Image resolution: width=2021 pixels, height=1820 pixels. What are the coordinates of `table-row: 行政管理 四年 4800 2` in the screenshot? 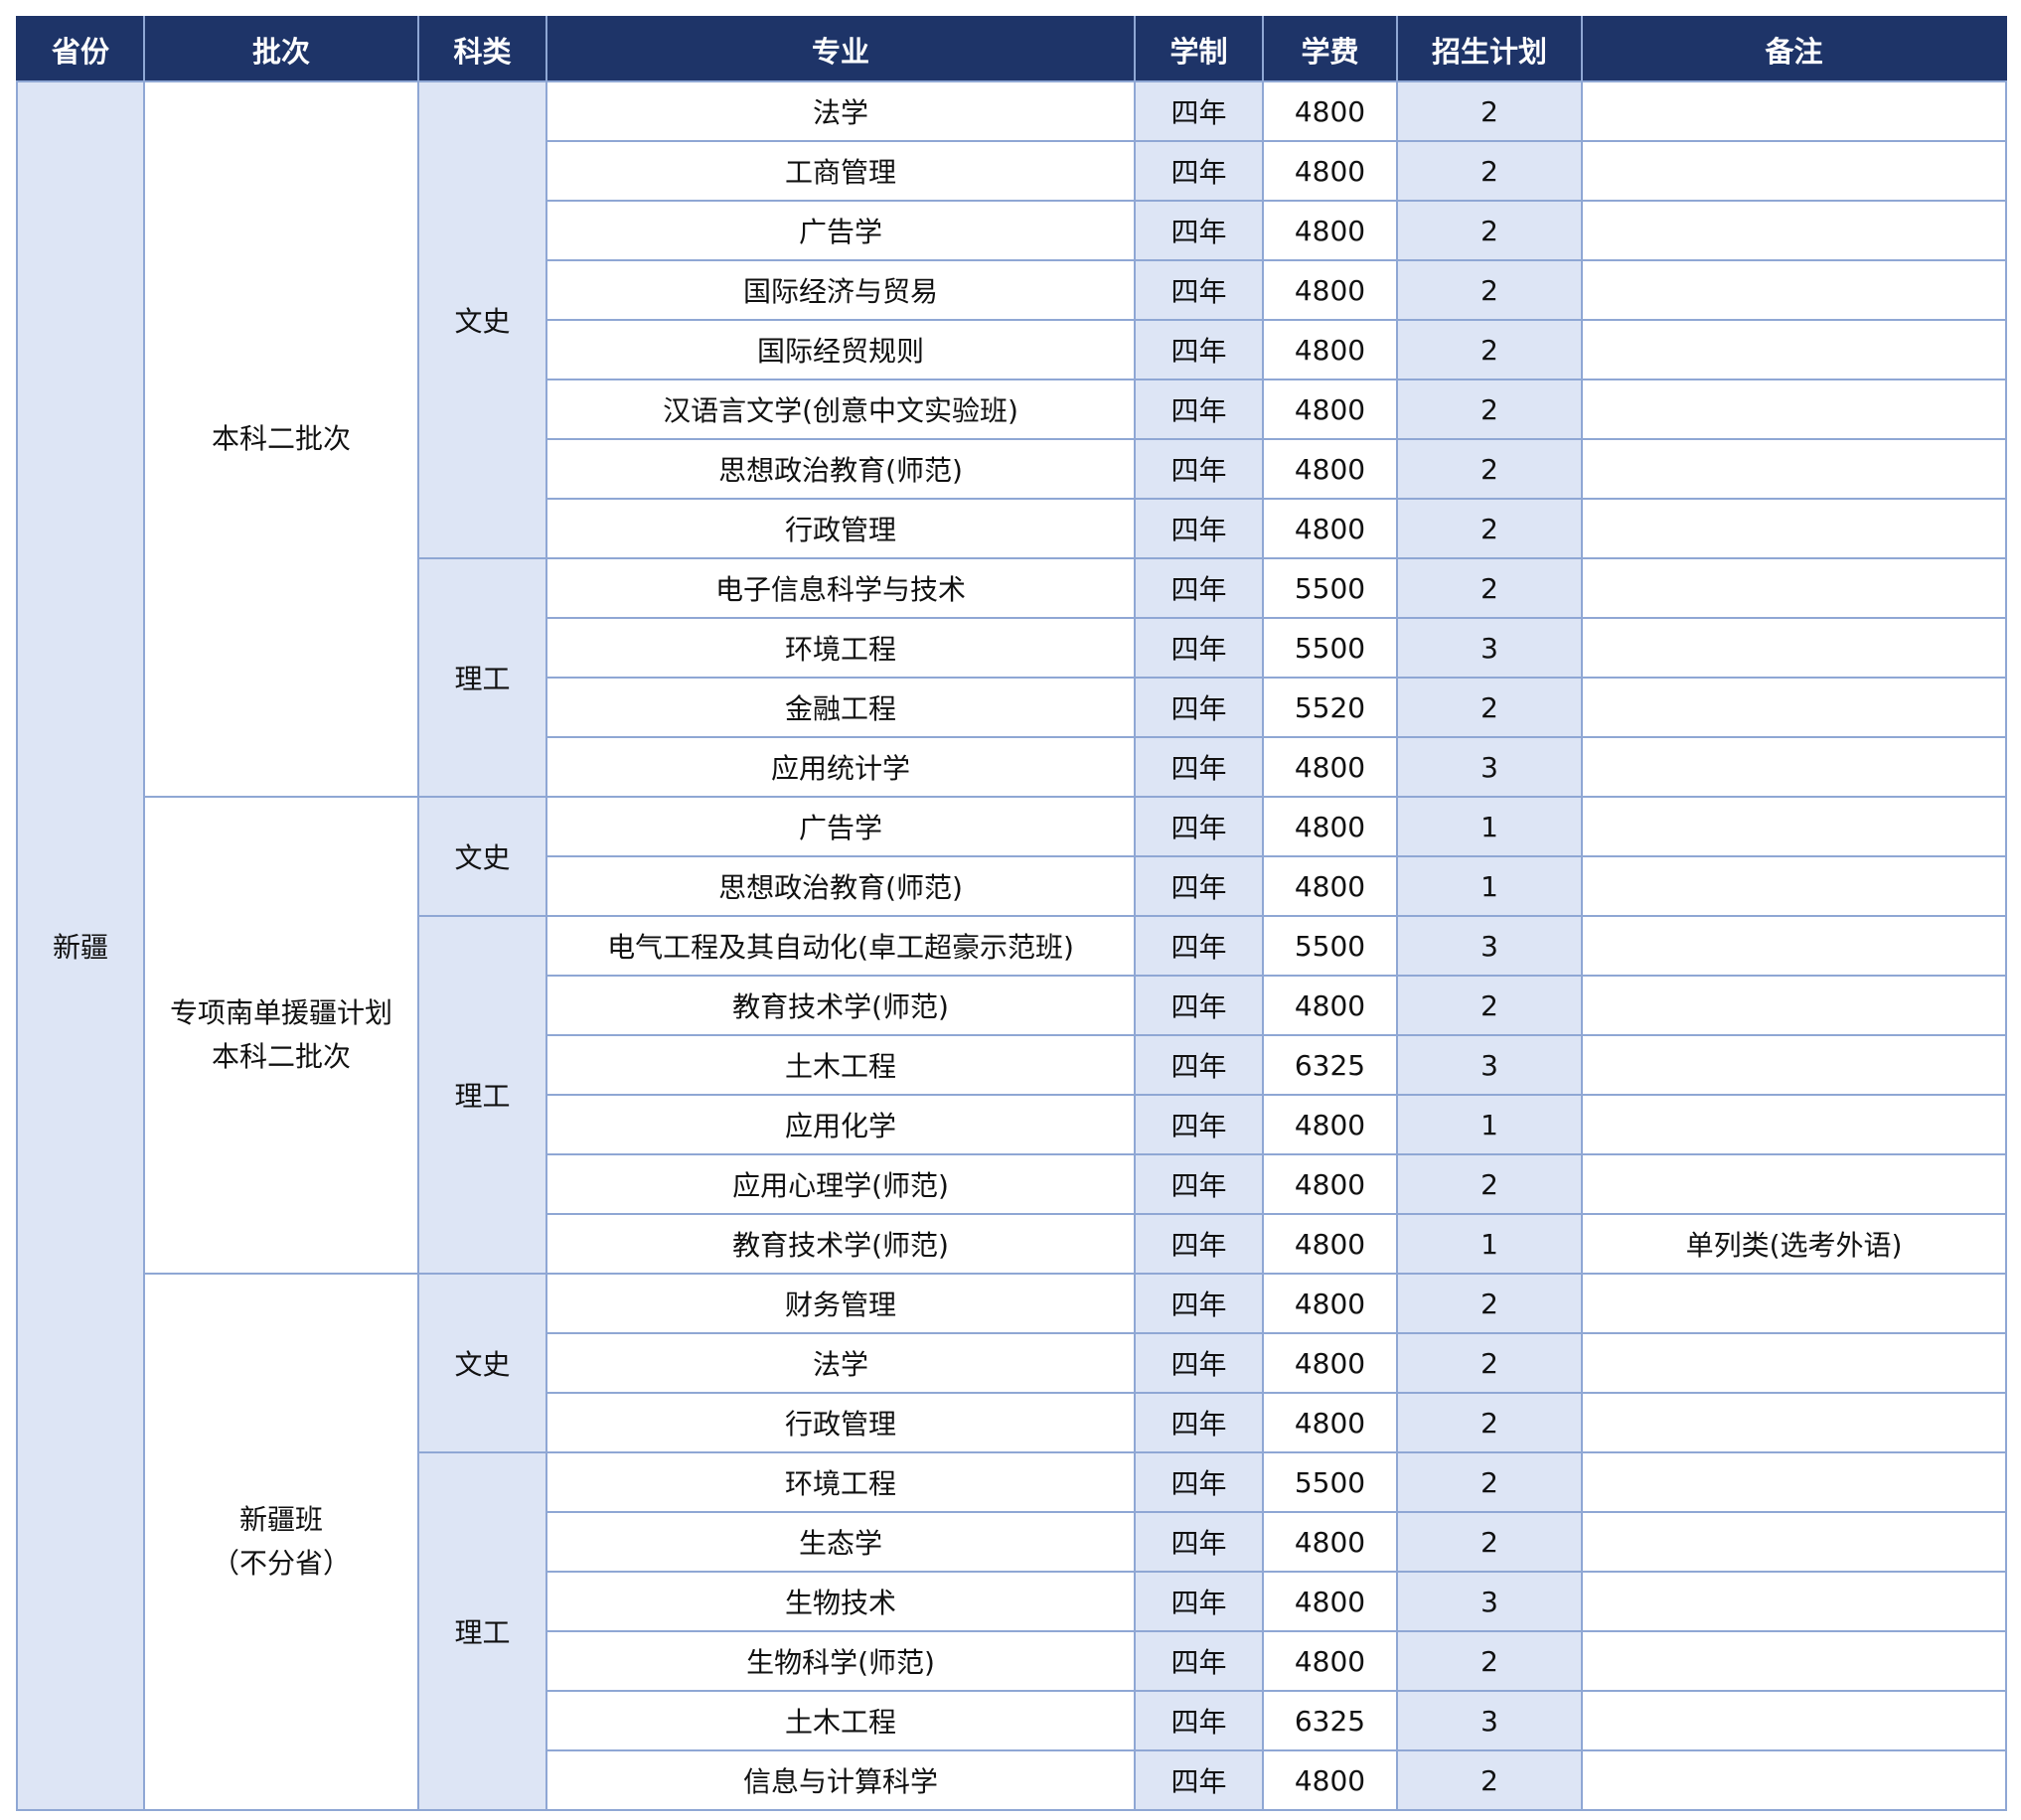 It's located at (1012, 528).